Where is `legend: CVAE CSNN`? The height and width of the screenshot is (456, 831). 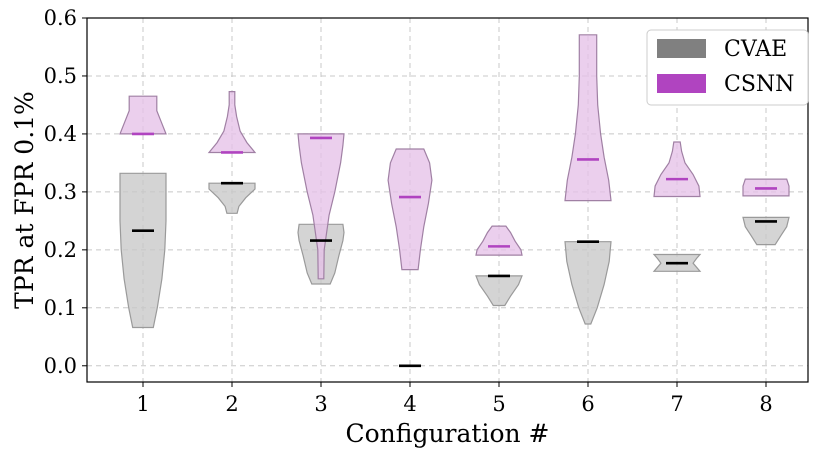
legend: CVAE CSNN is located at coordinates (727, 67).